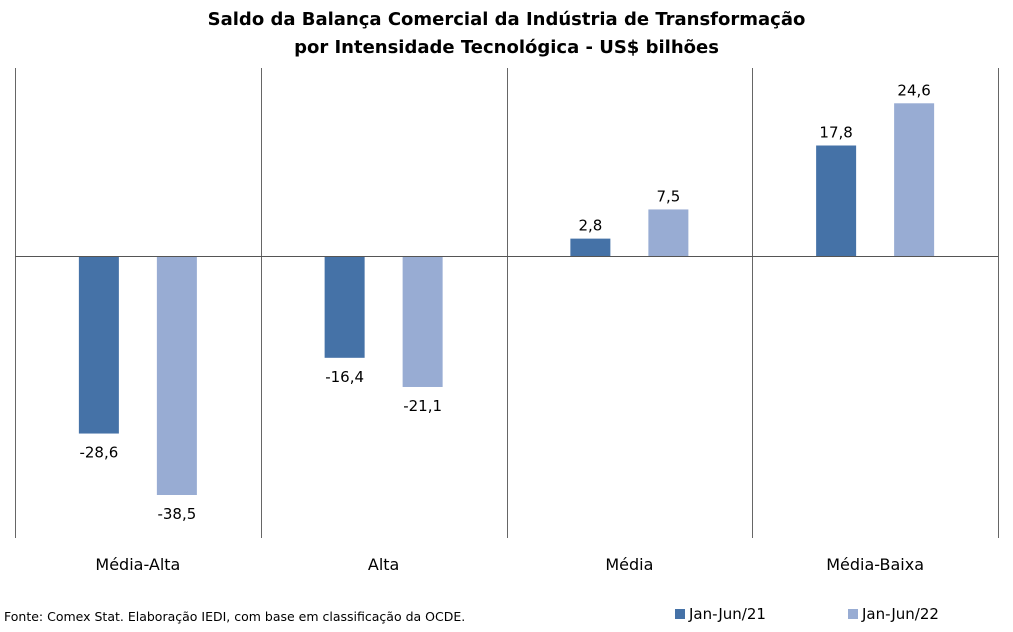  Describe the element at coordinates (875, 564) in the screenshot. I see `category-label: Média-Baixa` at that location.